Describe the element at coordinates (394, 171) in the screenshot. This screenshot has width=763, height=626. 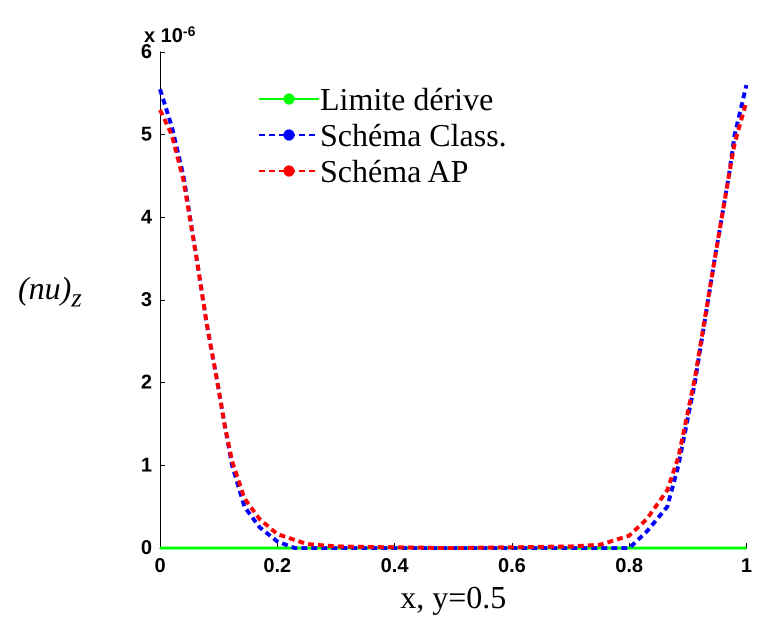
I see `legend-label: Schéma AP` at that location.